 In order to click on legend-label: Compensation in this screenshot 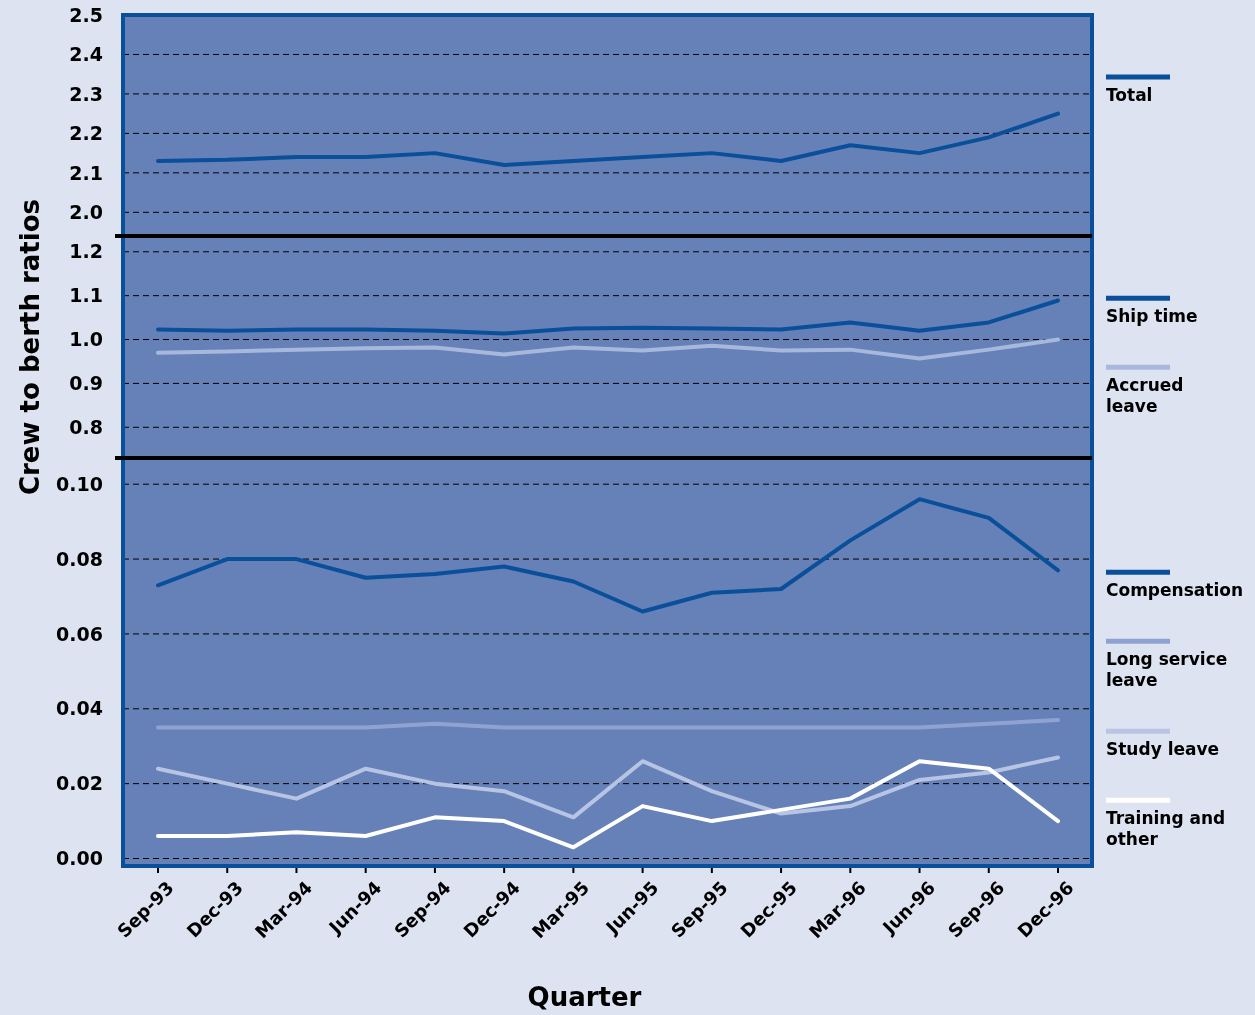, I will do `click(1174, 590)`.